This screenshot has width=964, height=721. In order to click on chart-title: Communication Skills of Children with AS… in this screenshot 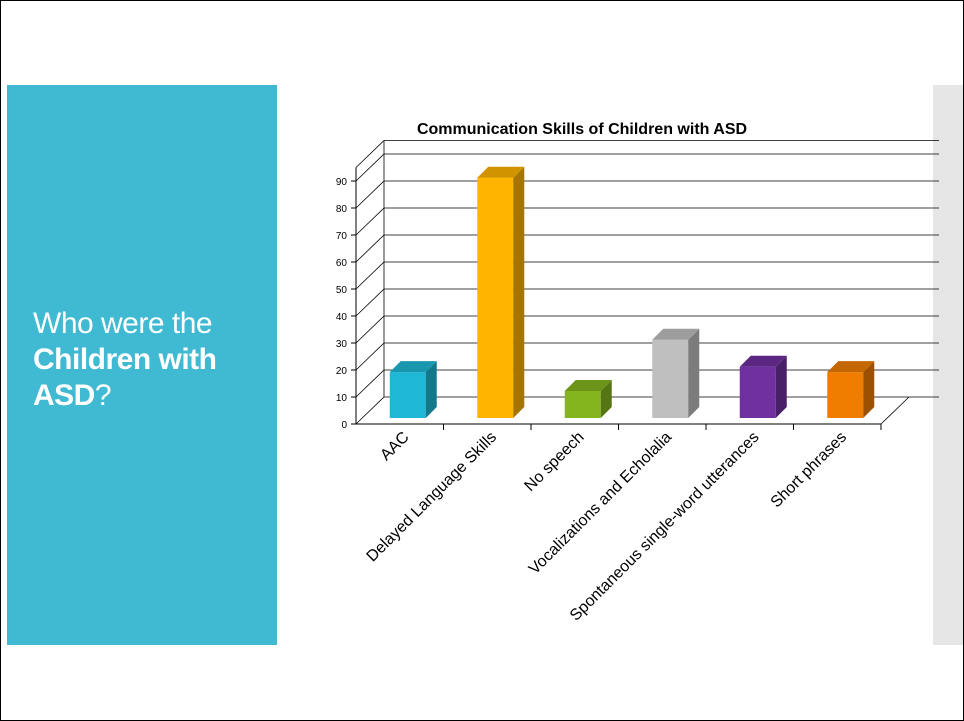, I will do `click(582, 129)`.